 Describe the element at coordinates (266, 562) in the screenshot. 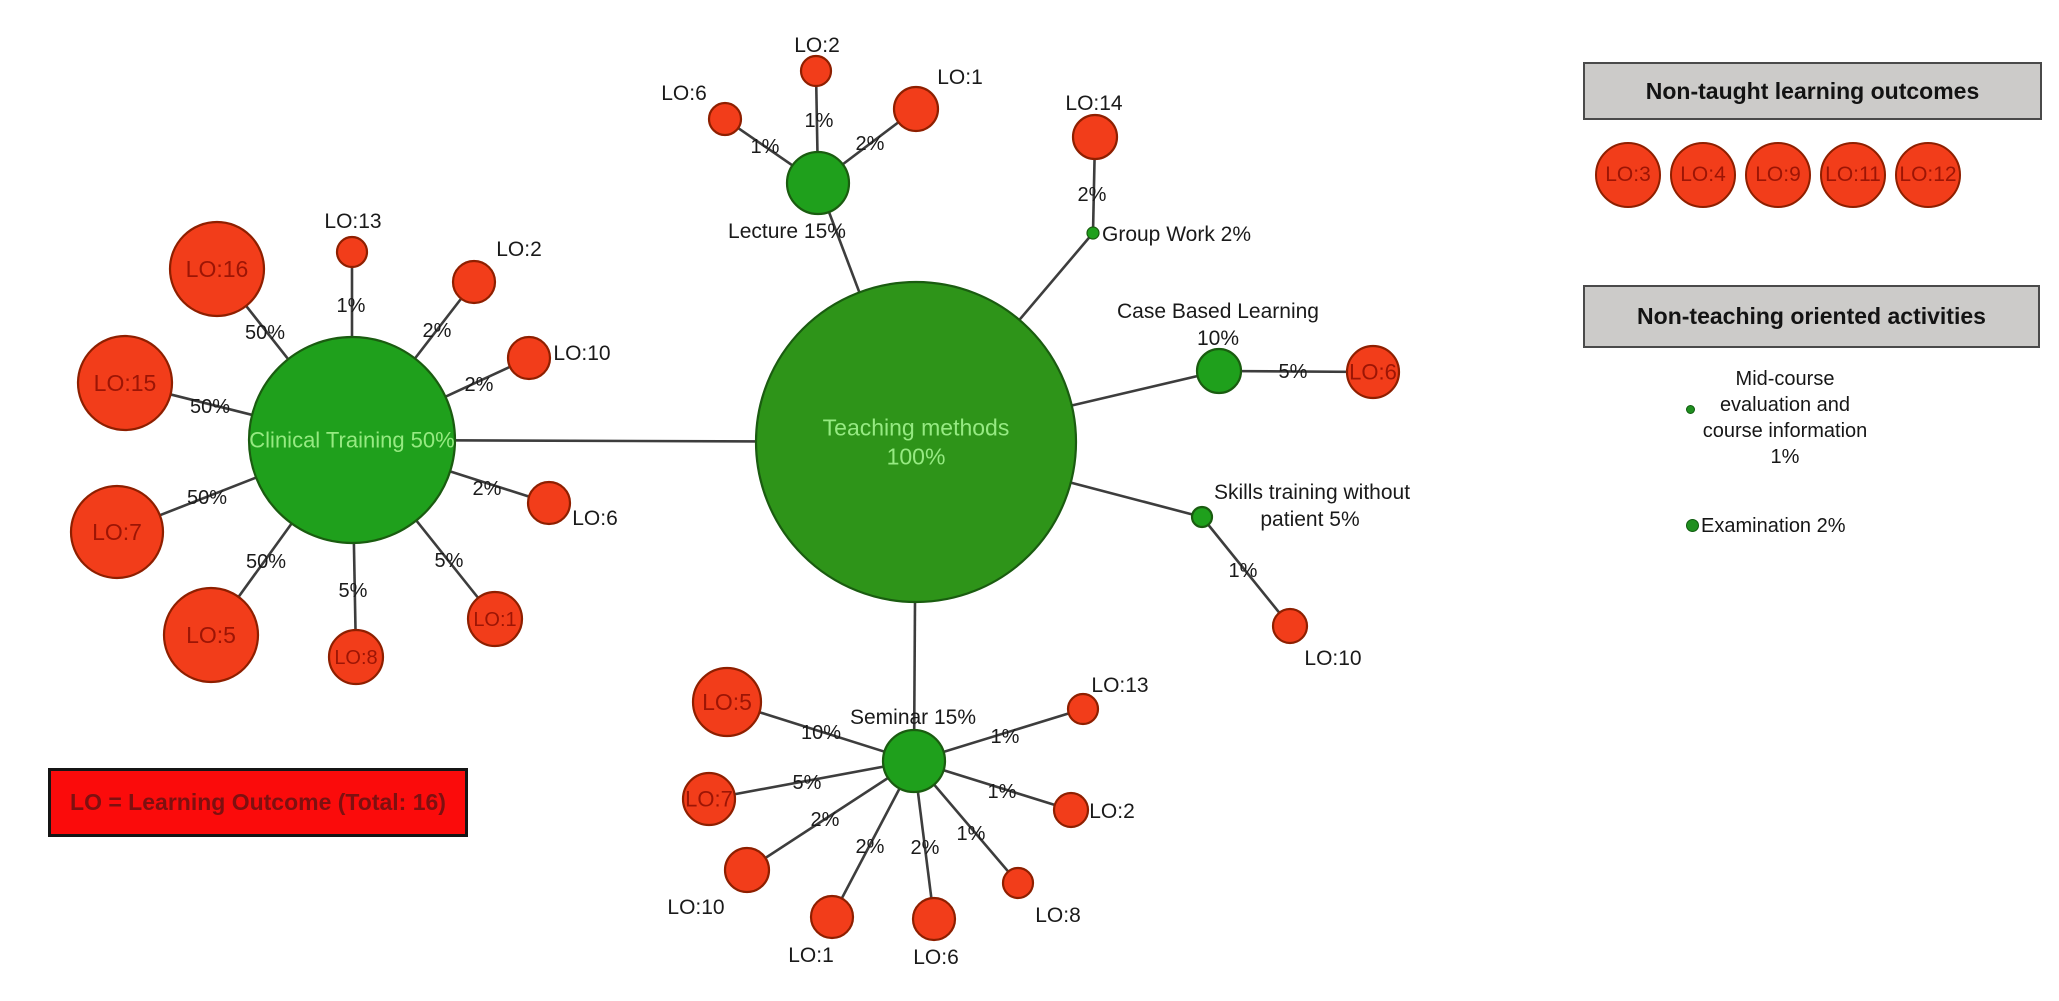

I see `edge-label-clinical-c5: 50%` at that location.